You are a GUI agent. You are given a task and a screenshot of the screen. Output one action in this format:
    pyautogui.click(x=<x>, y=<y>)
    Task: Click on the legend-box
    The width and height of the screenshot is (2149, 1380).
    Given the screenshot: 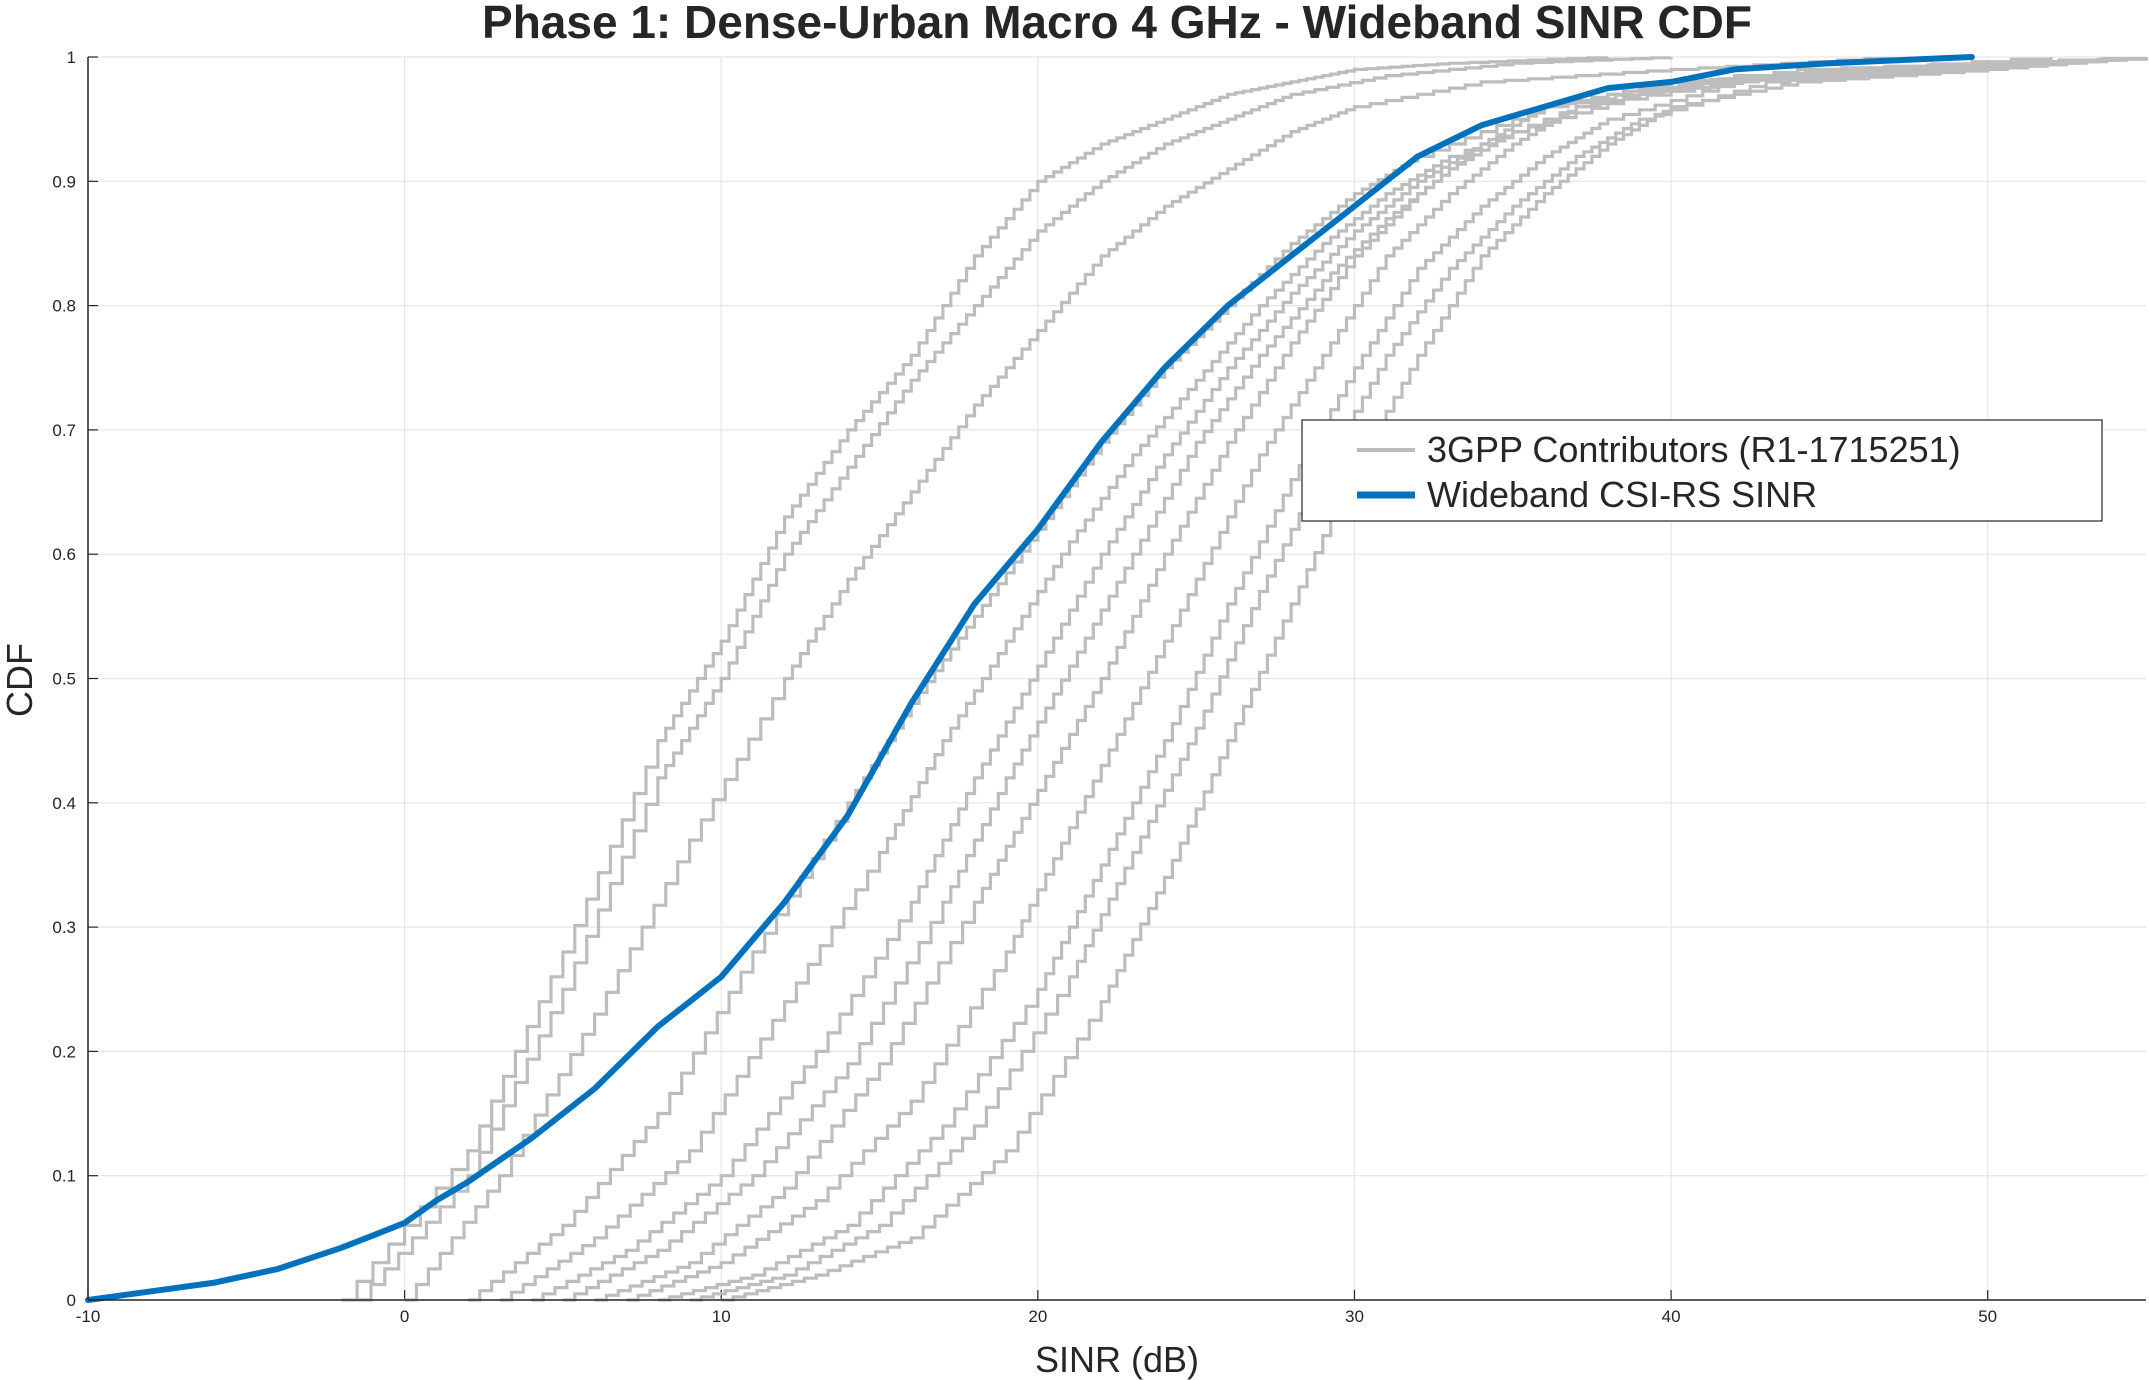 What is the action you would take?
    pyautogui.click(x=1702, y=470)
    